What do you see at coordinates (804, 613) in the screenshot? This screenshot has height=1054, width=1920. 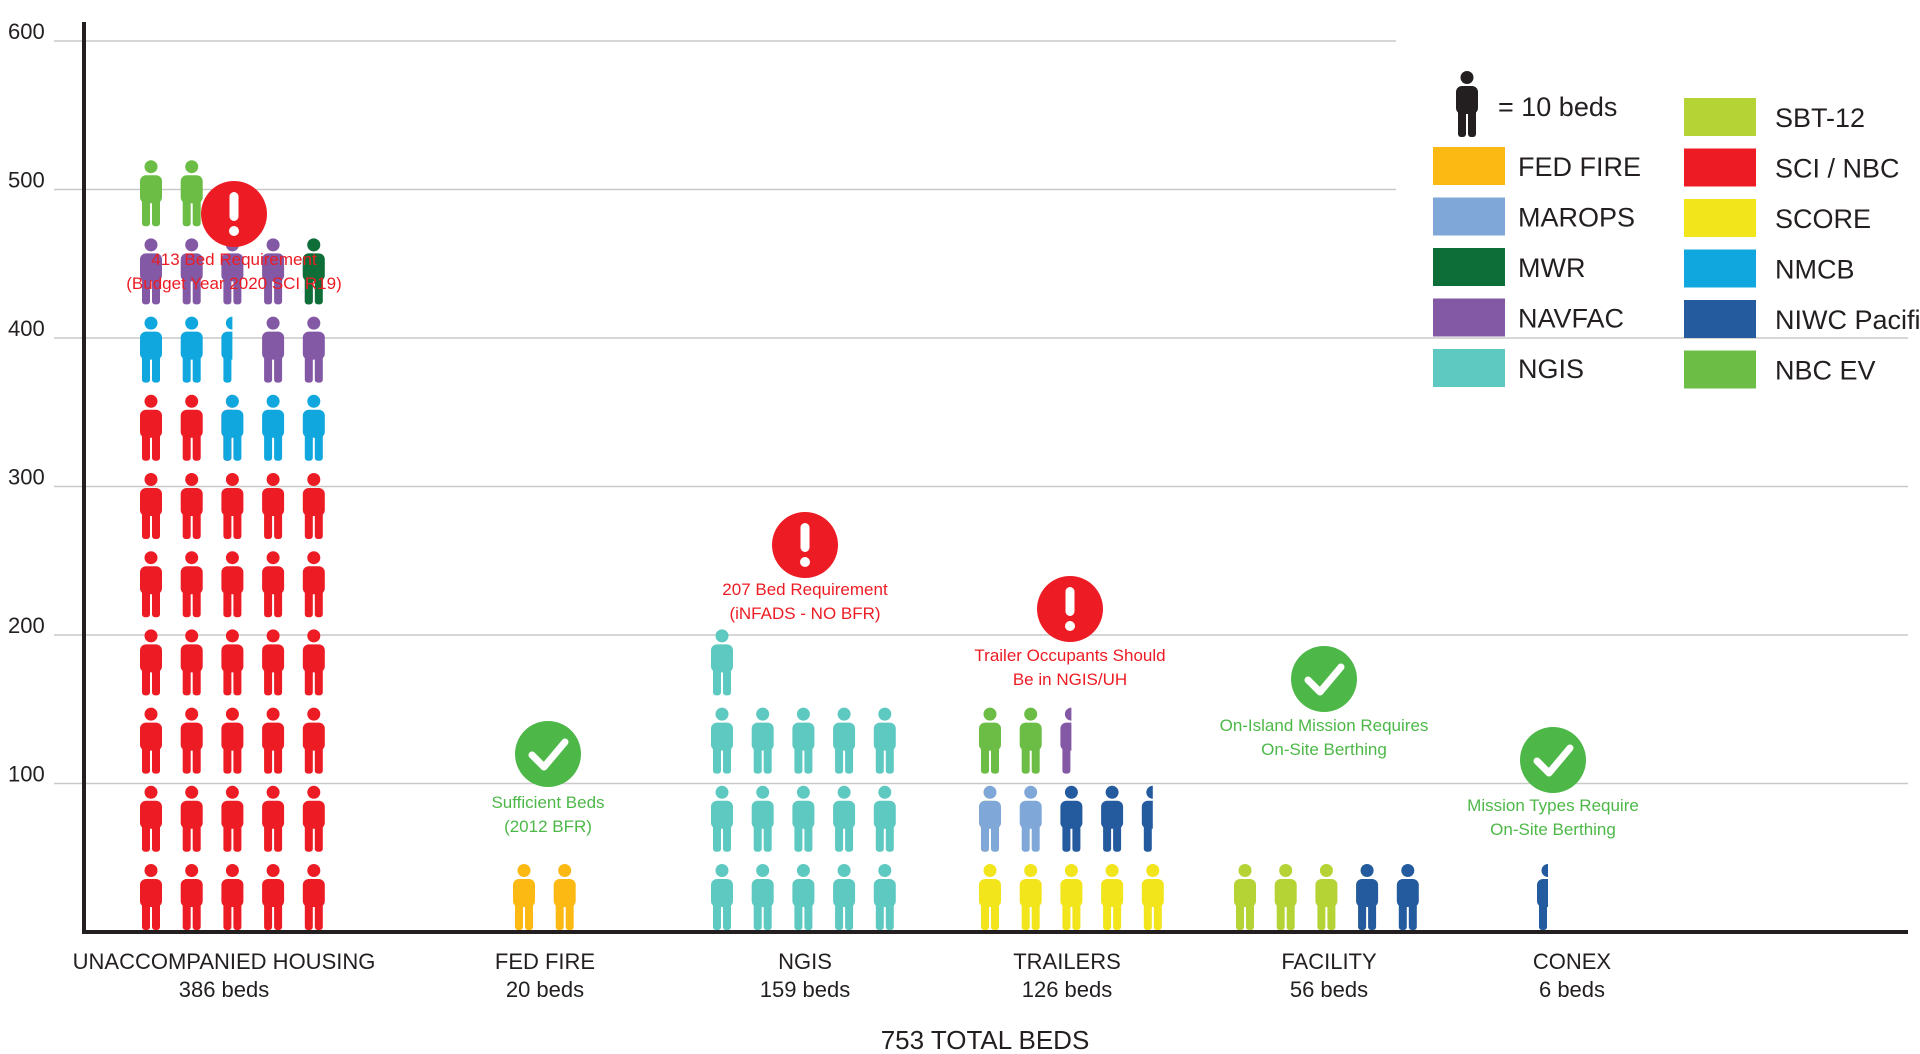 I see `annotation-text: (iNFADS - NO BFR)` at bounding box center [804, 613].